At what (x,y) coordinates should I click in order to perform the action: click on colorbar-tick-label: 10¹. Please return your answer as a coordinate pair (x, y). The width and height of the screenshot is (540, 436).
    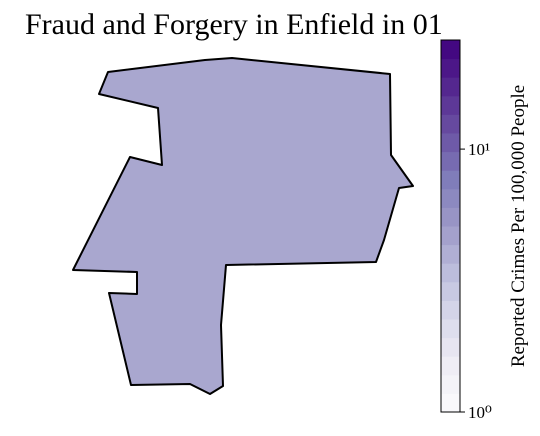
    Looking at the image, I should click on (479, 149).